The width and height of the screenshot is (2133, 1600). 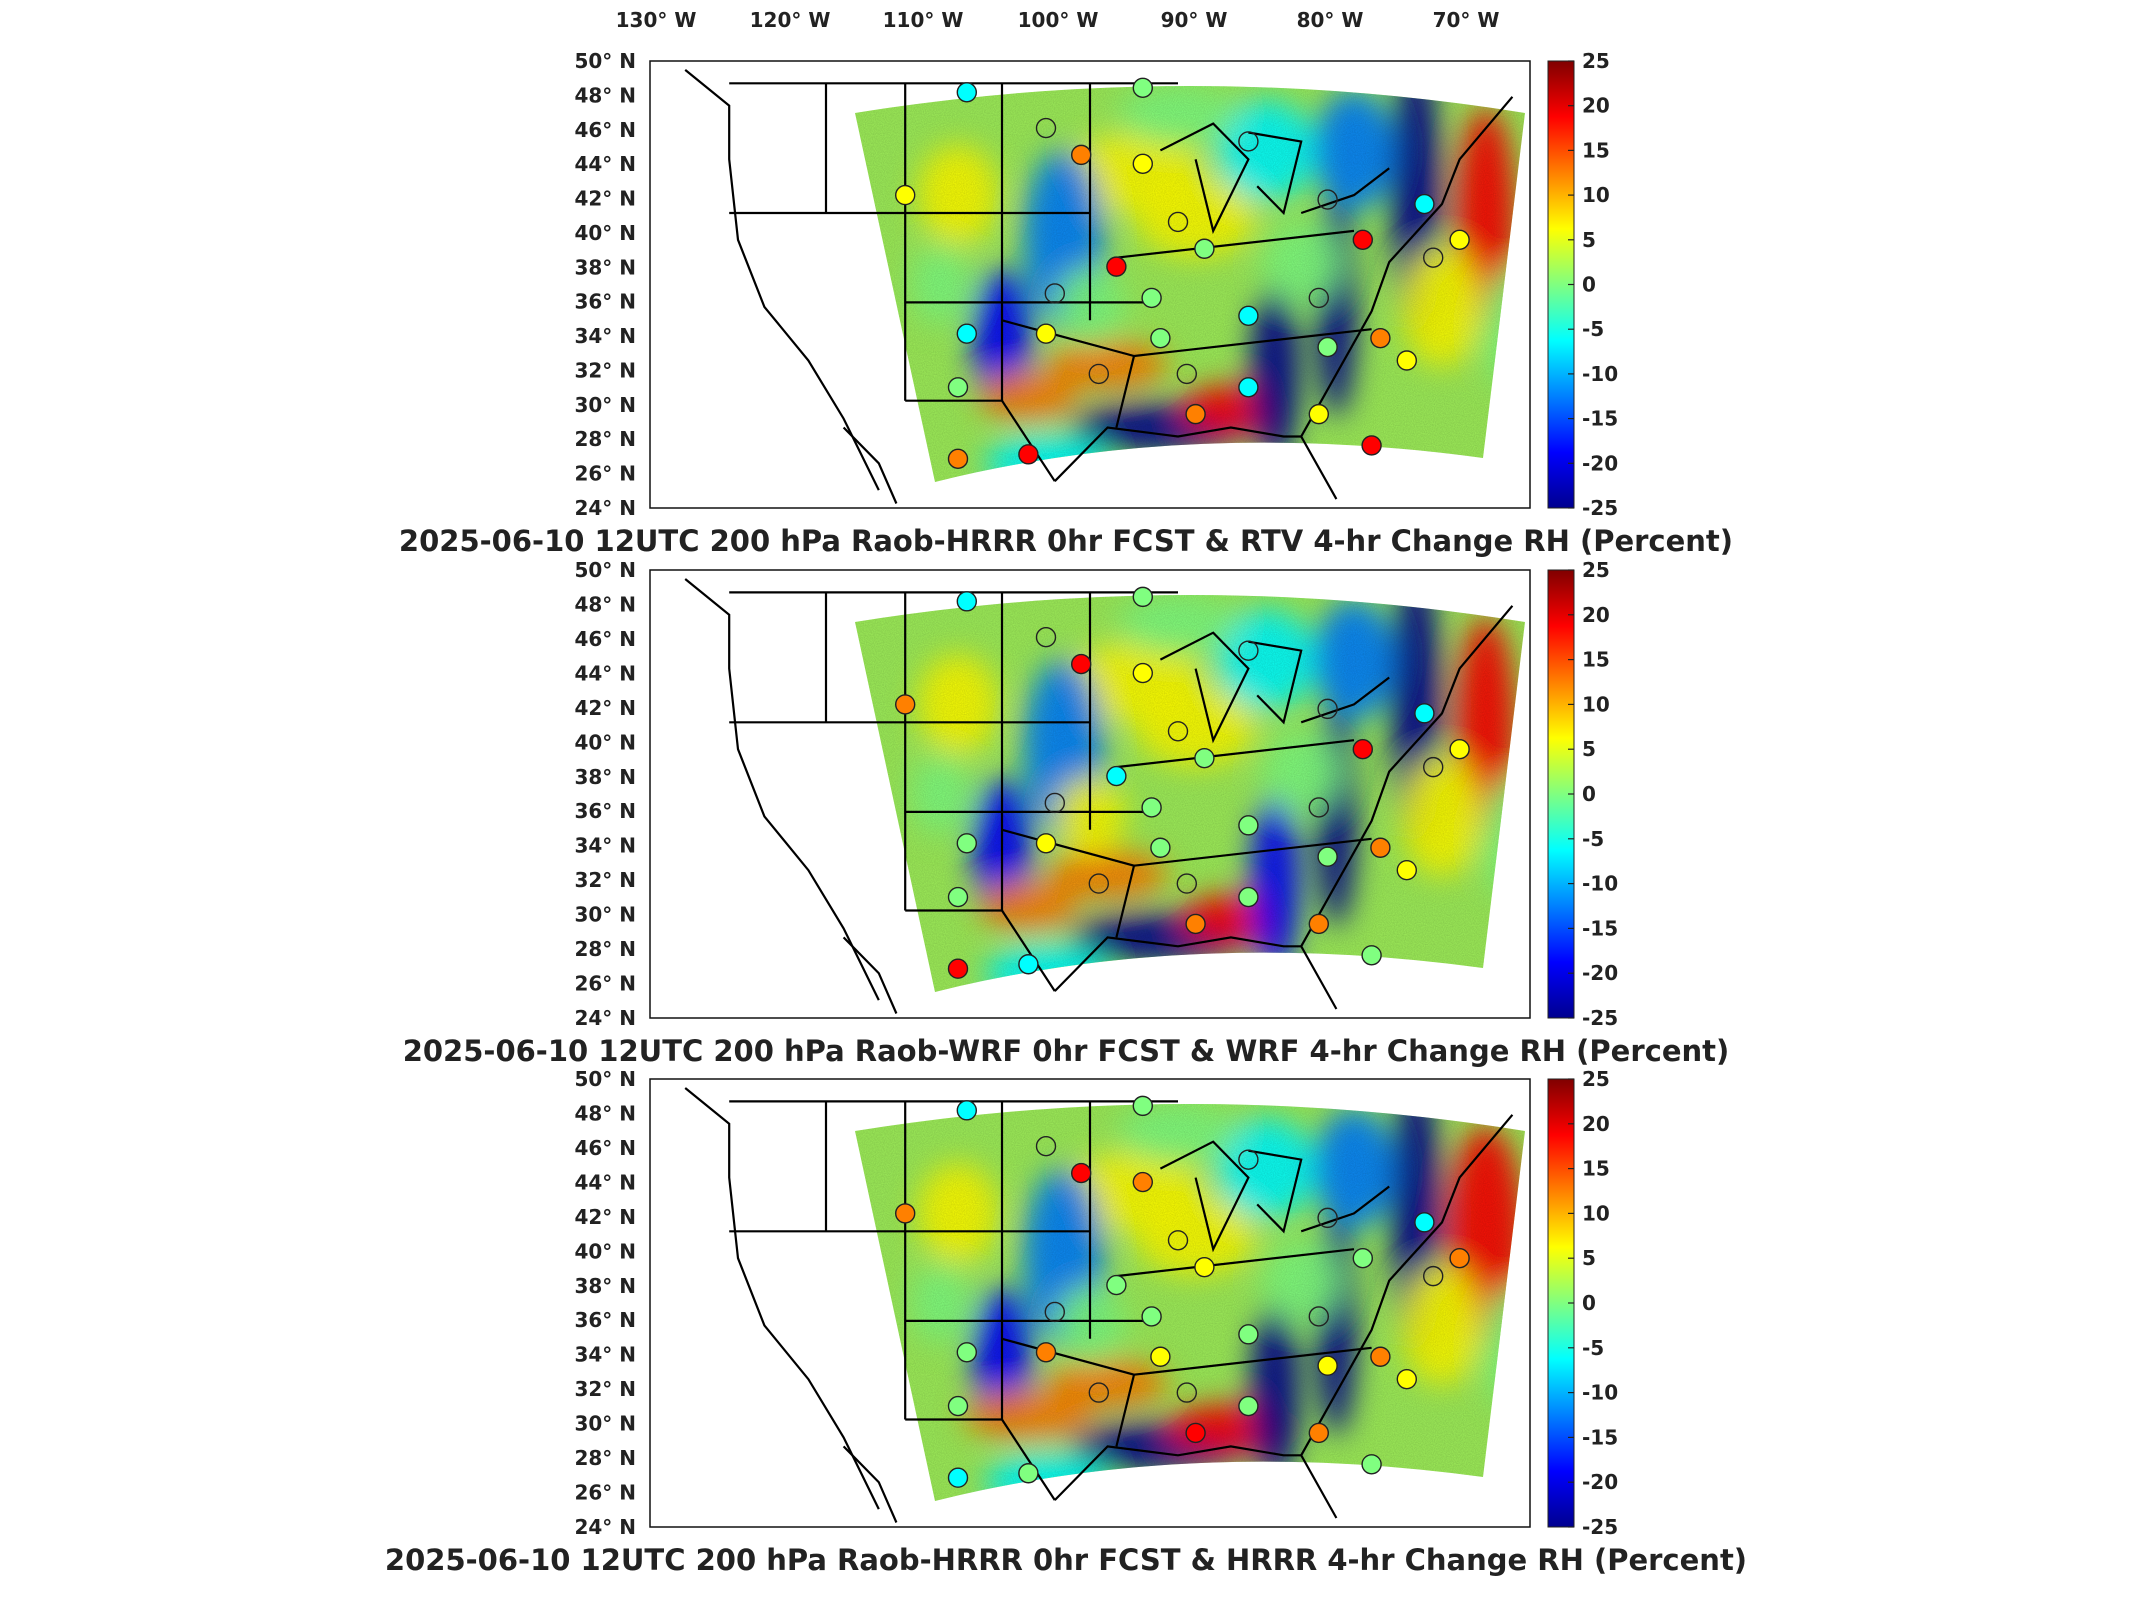 I want to click on lat-label: 30° N, so click(x=605, y=405).